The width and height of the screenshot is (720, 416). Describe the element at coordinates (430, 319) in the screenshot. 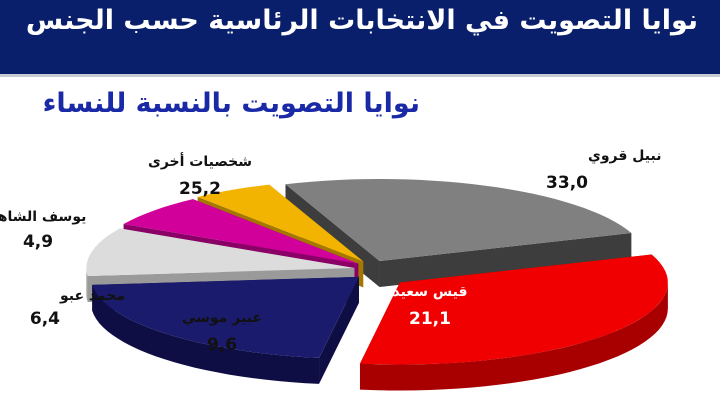

I see `slice-value: 21,1` at that location.